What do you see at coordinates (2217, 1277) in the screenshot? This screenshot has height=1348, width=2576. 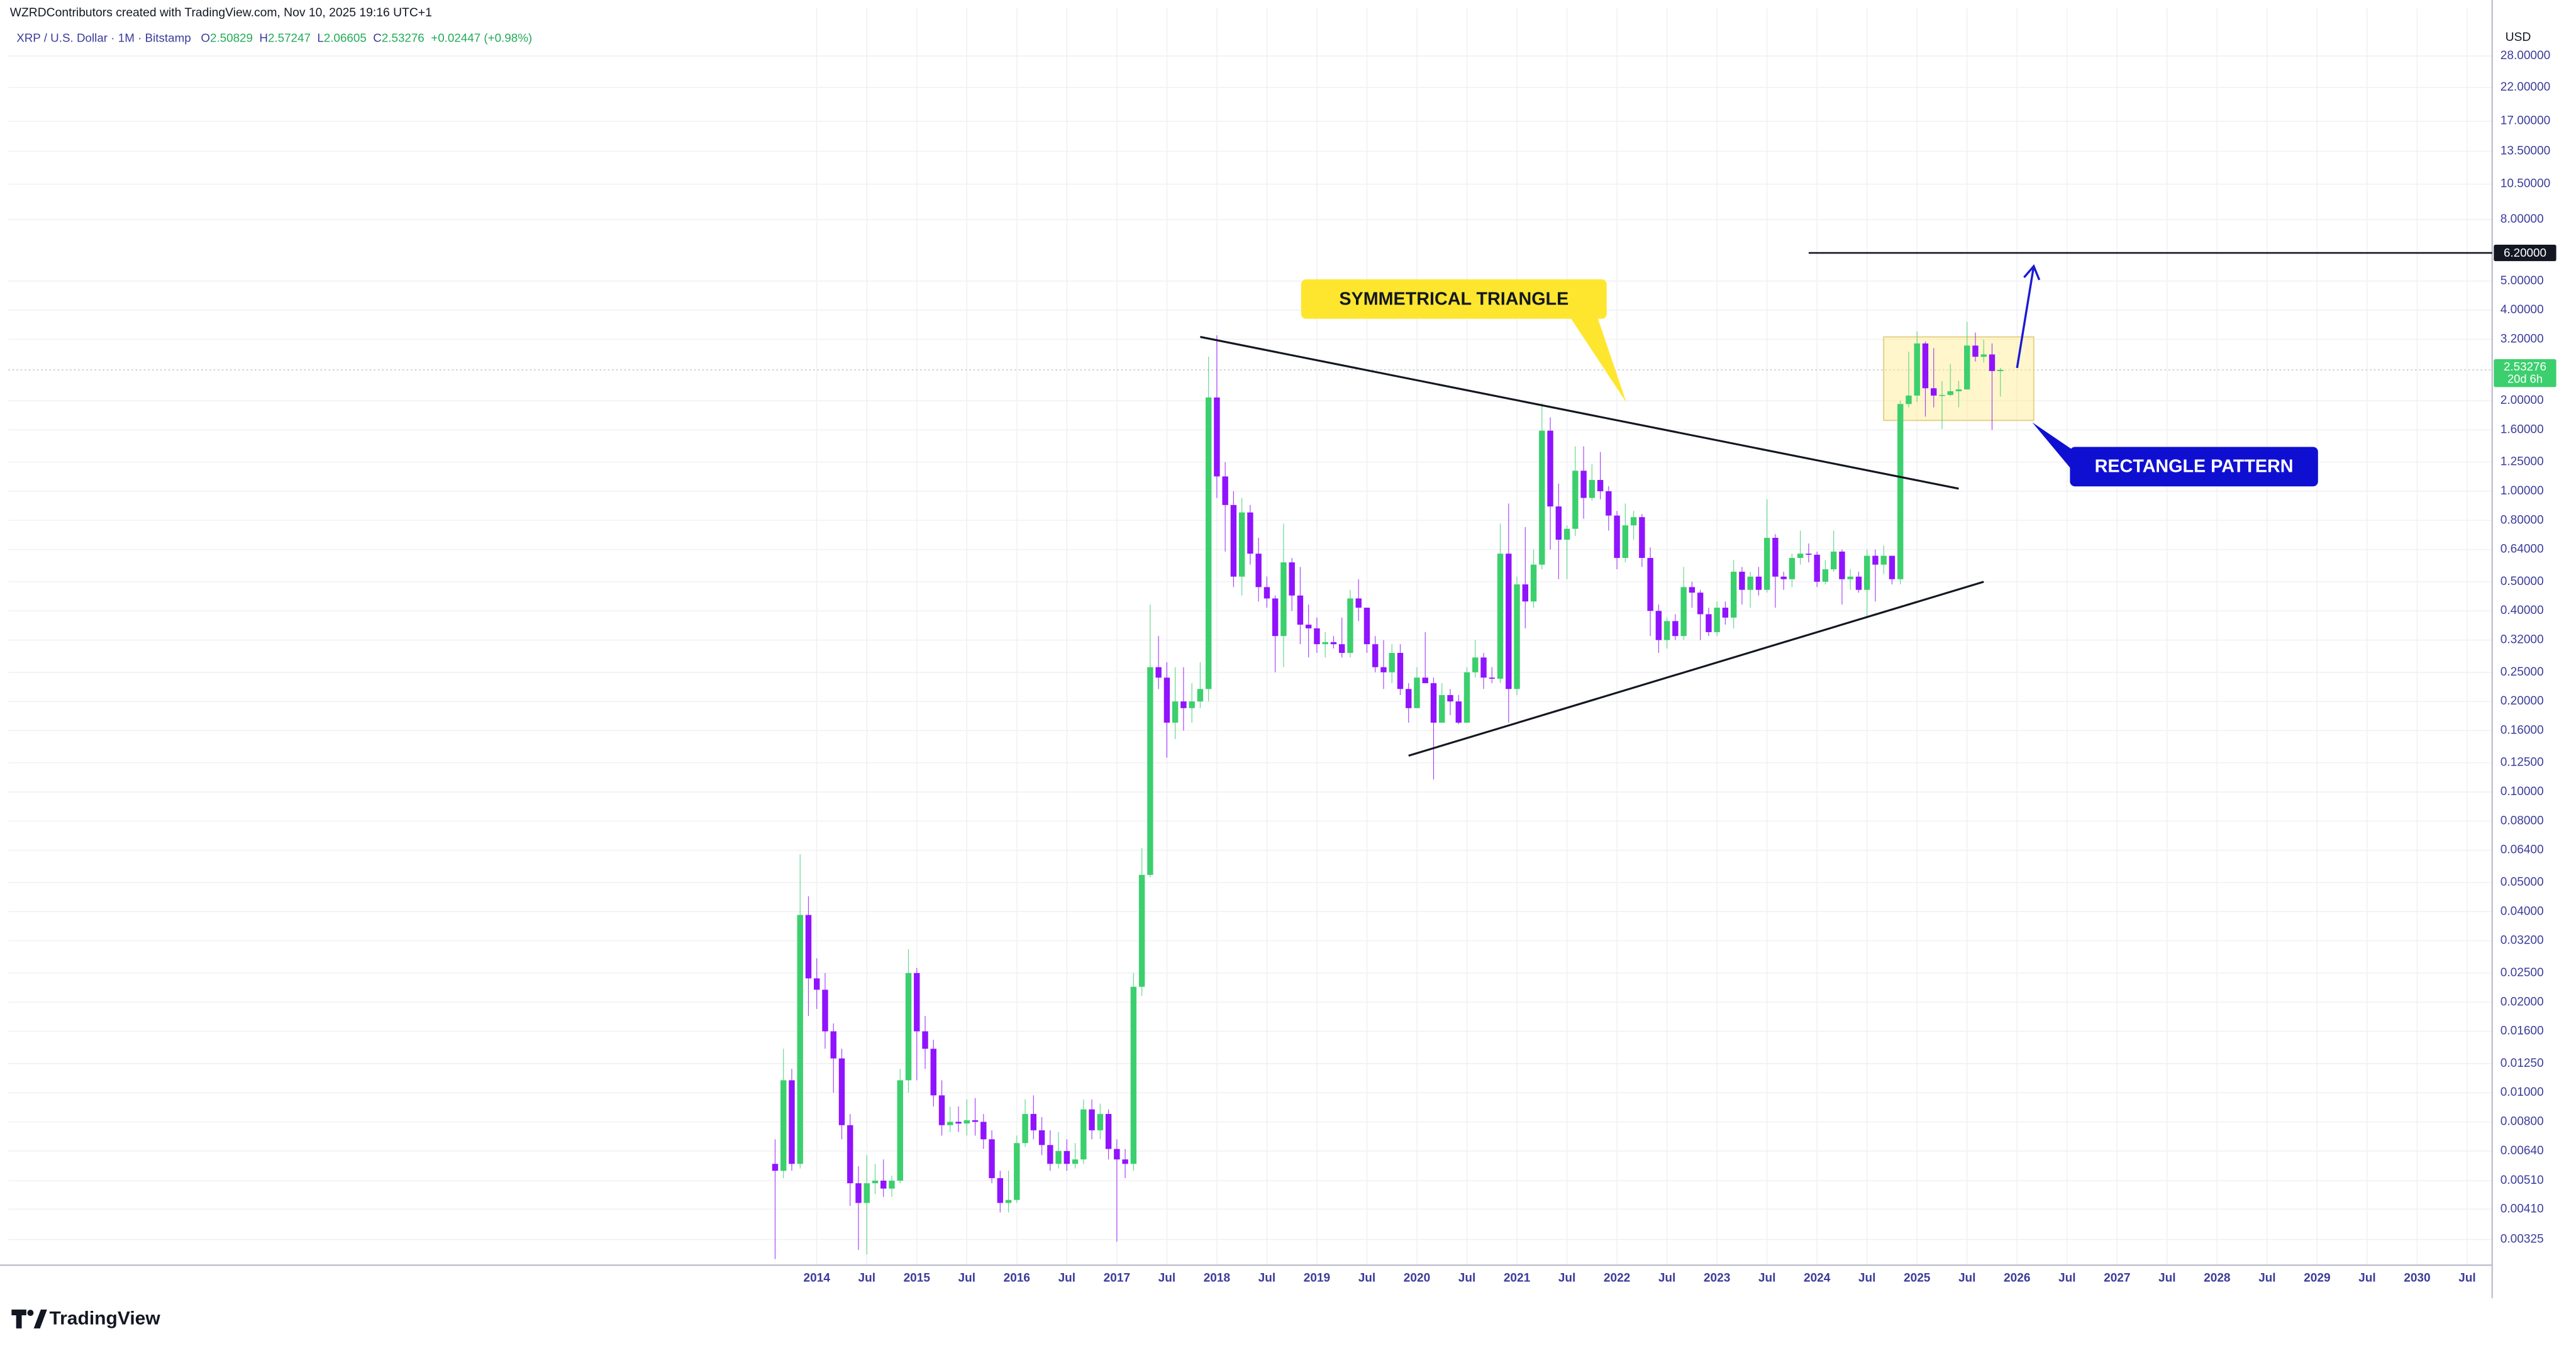 I see `x-tick-label: 2028` at bounding box center [2217, 1277].